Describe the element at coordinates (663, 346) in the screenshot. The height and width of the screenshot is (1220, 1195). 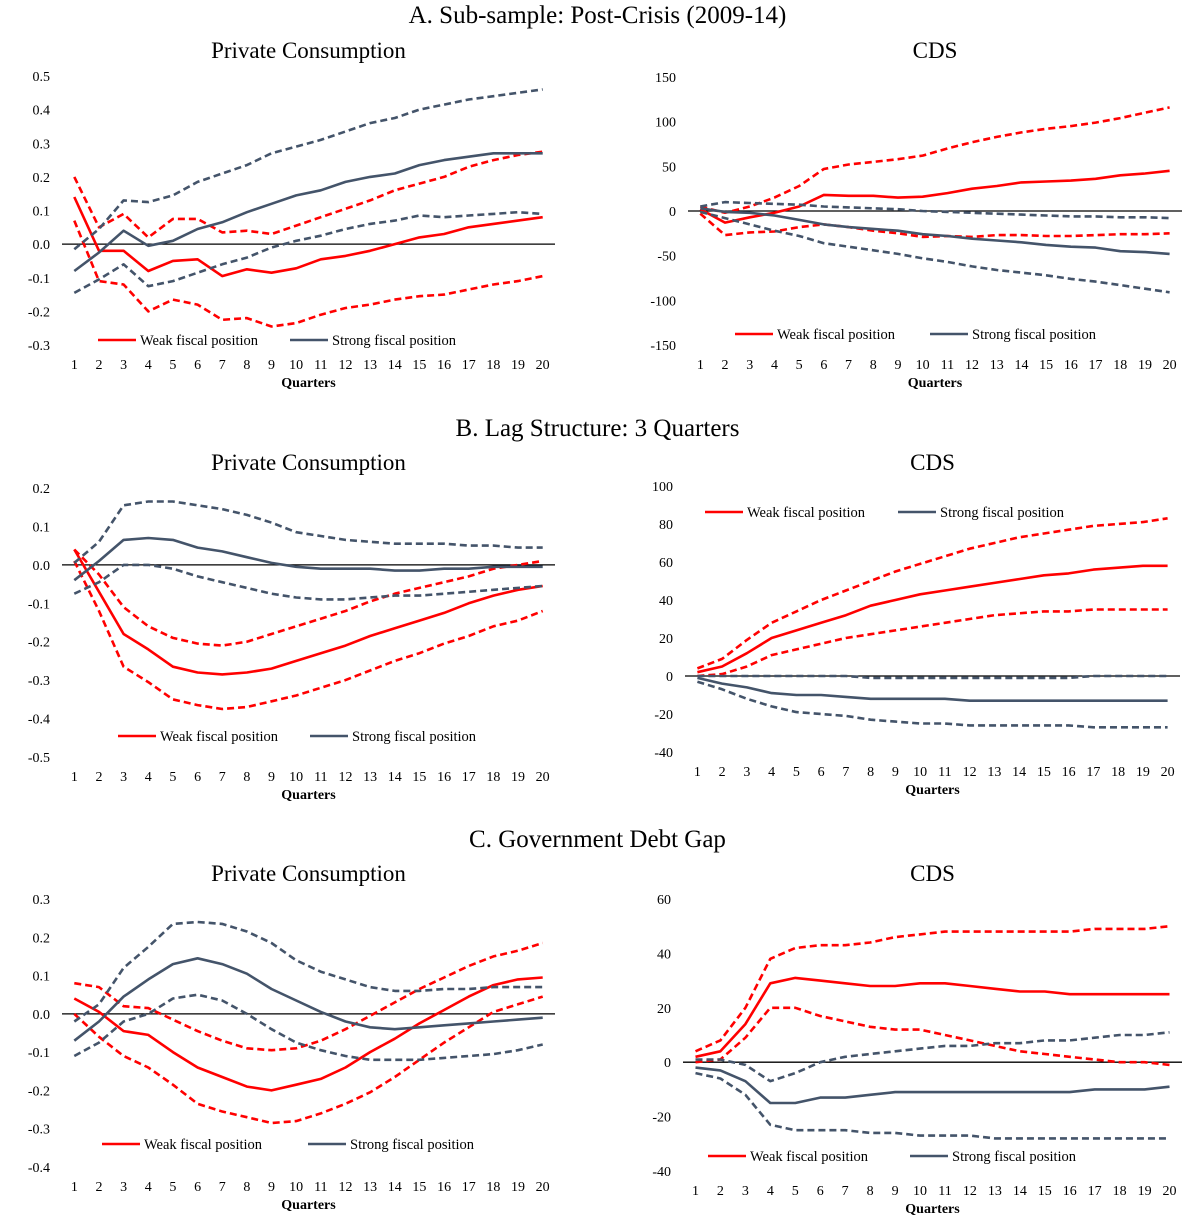
I see `y-tick-label: -150` at that location.